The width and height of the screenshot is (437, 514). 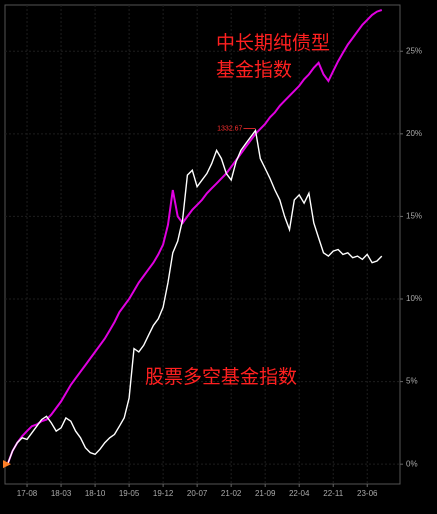 I want to click on series-label: 股票多空基金指数, so click(x=221, y=377).